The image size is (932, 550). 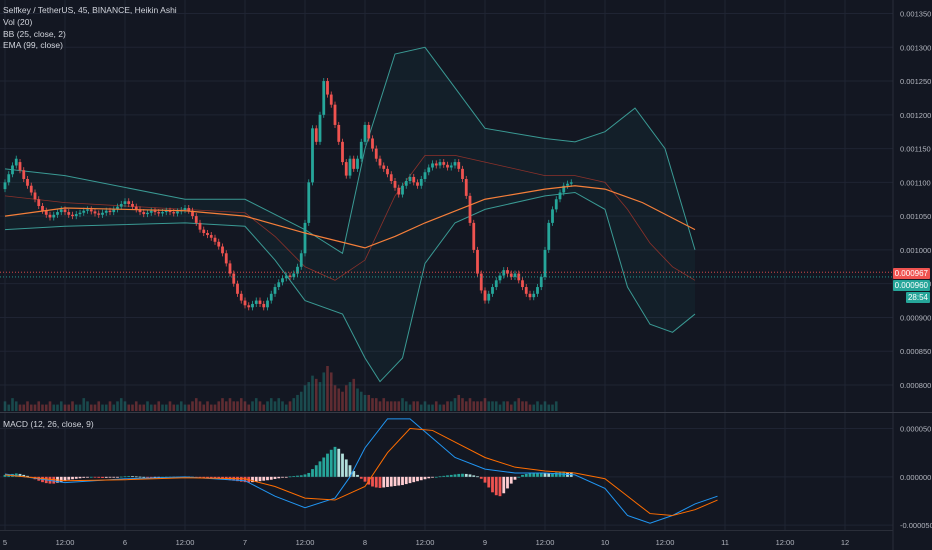 What do you see at coordinates (915, 317) in the screenshot?
I see `y-tick-label: 0.000900` at bounding box center [915, 317].